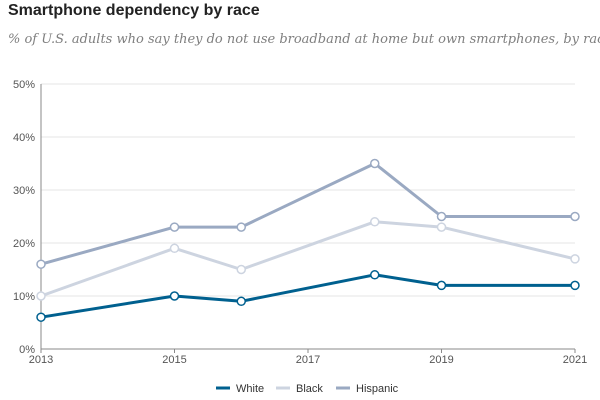  Describe the element at coordinates (309, 389) in the screenshot. I see `legend-label-black: Black` at that location.